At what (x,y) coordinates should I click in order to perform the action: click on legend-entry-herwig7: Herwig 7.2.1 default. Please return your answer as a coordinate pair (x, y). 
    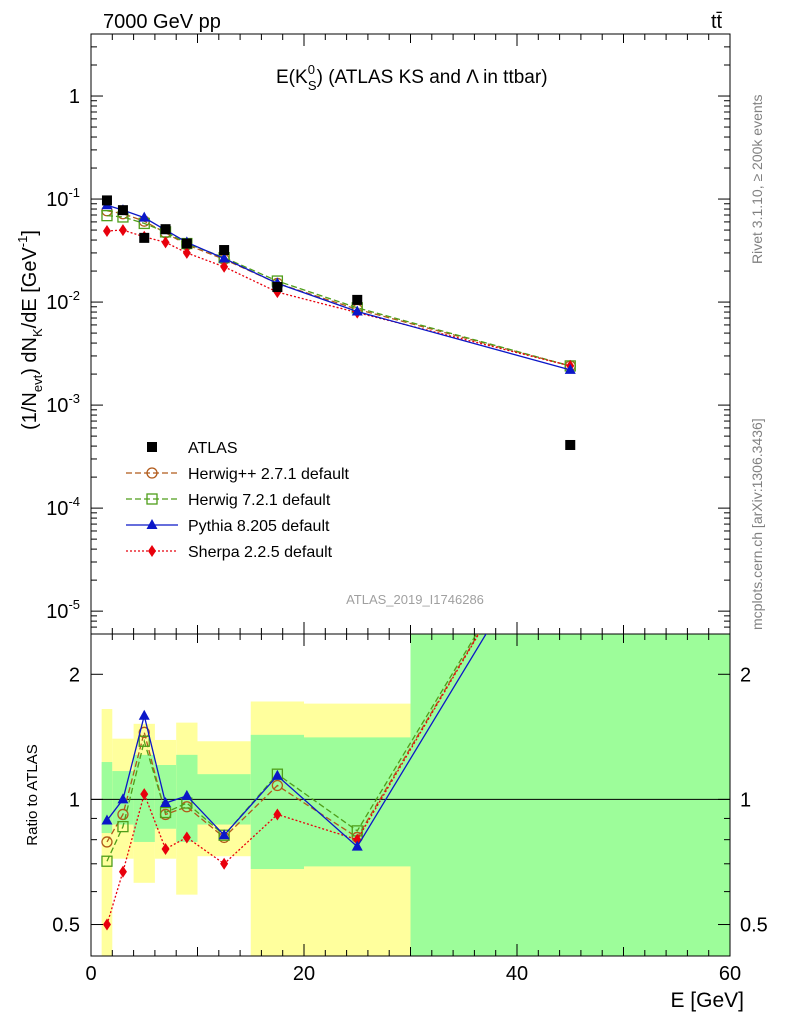
    Looking at the image, I should click on (228, 500).